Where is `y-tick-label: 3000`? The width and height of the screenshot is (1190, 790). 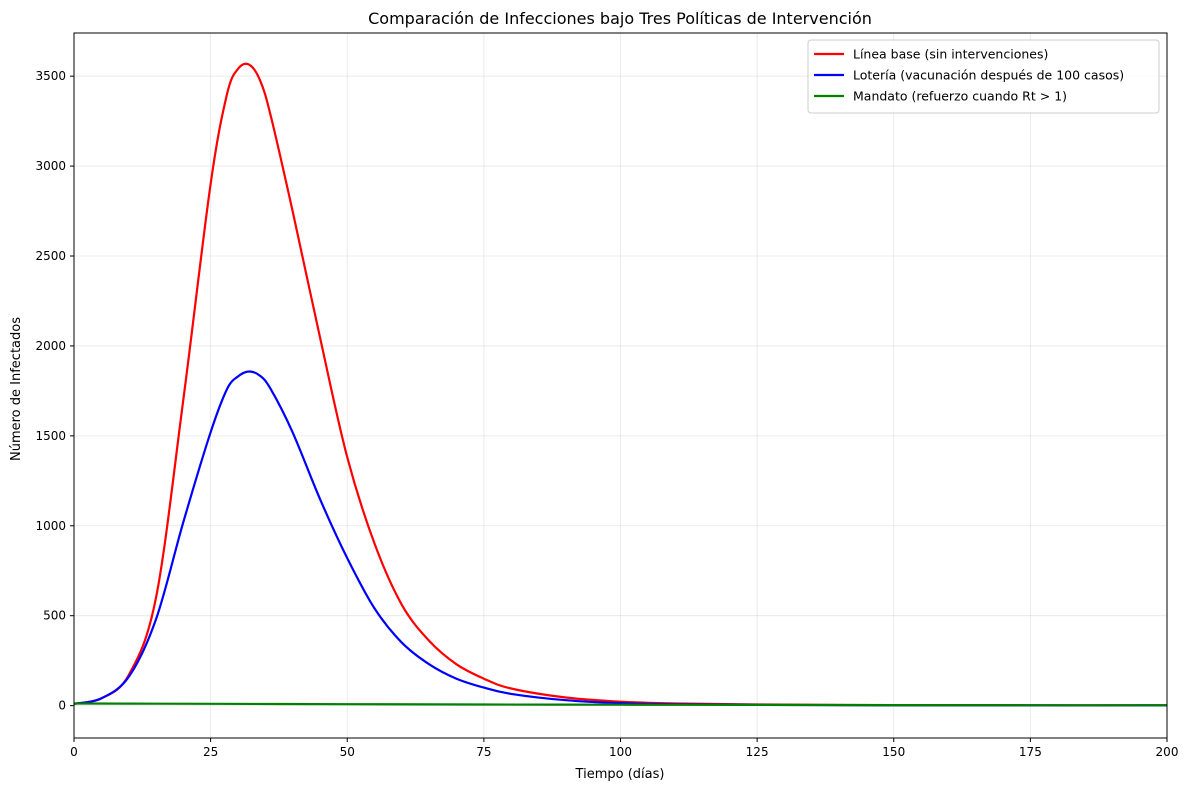
y-tick-label: 3000 is located at coordinates (50, 166).